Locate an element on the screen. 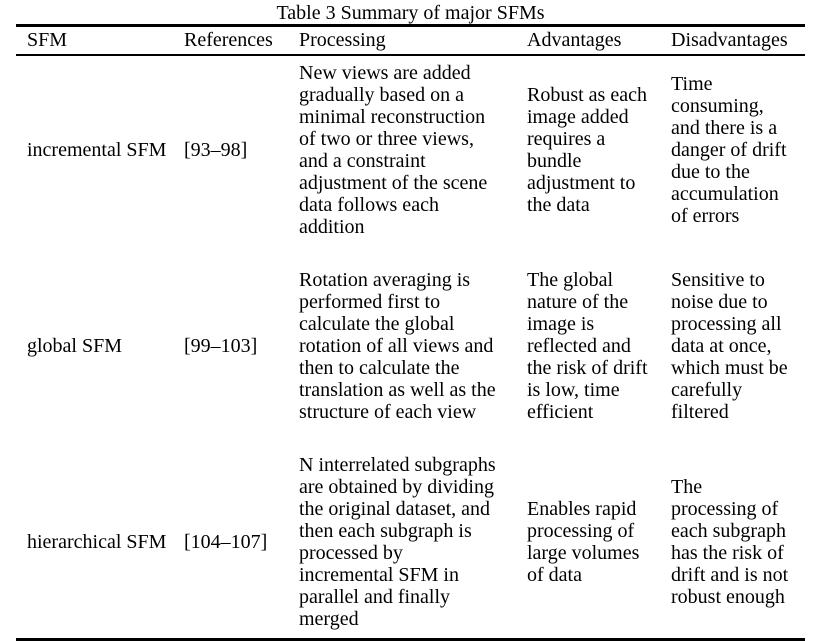  table-caption: Table 3 Summary of major SFMs is located at coordinates (410, 13).